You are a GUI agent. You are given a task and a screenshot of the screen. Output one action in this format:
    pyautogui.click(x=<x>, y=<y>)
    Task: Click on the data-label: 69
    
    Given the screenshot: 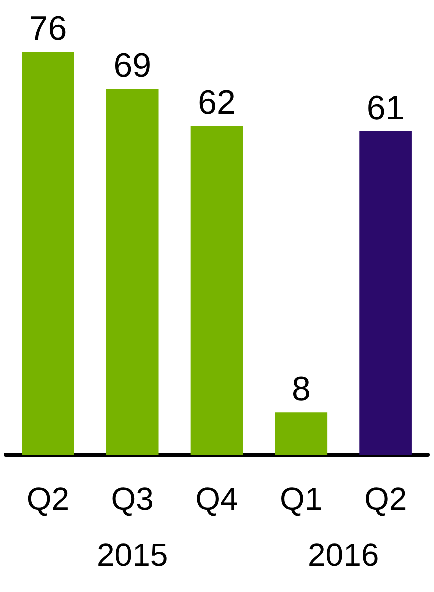 What is the action you would take?
    pyautogui.click(x=133, y=66)
    